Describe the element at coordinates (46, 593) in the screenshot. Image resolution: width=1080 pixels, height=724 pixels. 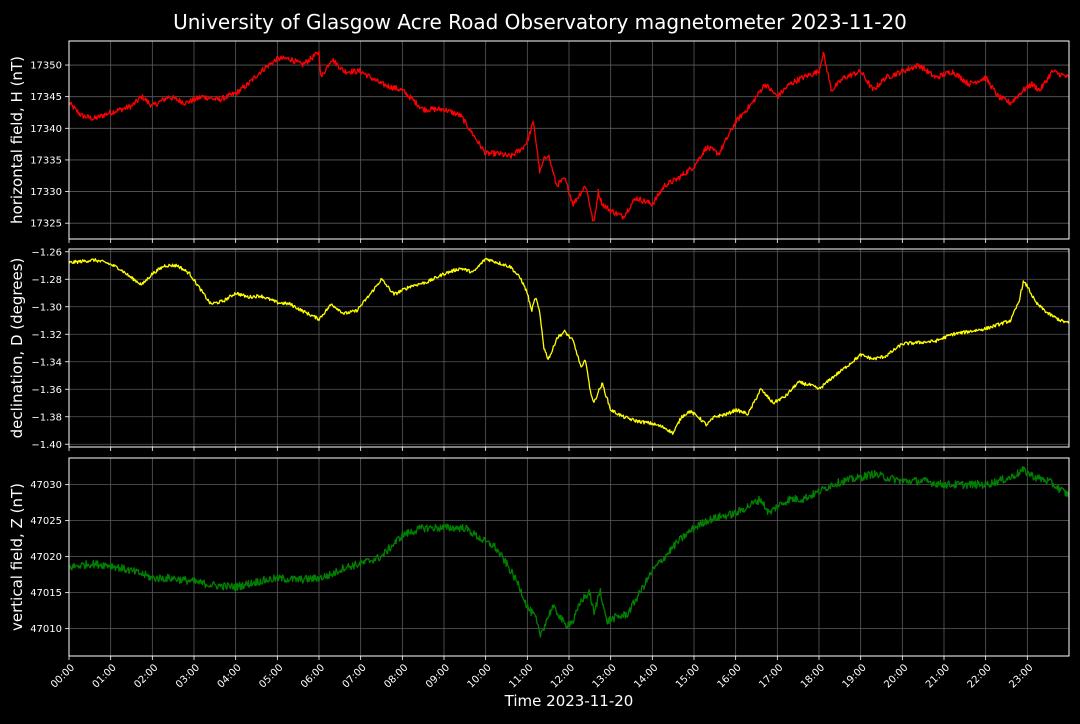
I see `y-tick-label: 47015` at that location.